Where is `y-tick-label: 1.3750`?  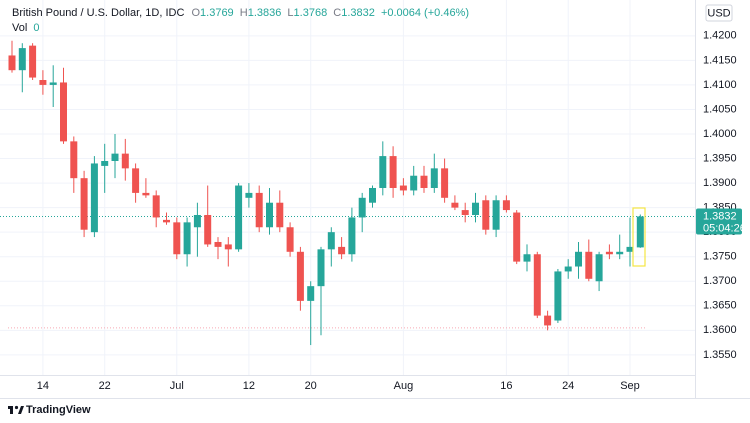 y-tick-label: 1.3750 is located at coordinates (720, 257).